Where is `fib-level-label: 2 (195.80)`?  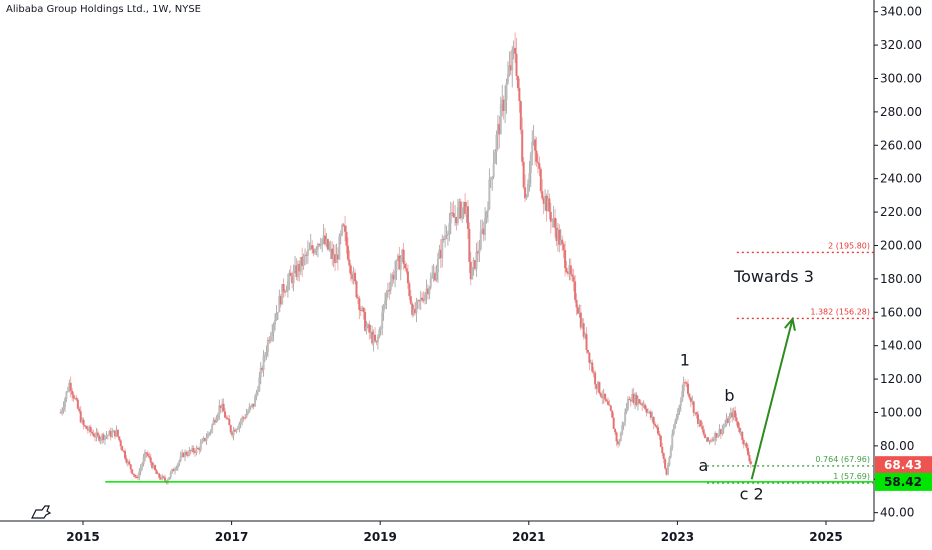
fib-level-label: 2 (195.80) is located at coordinates (849, 245).